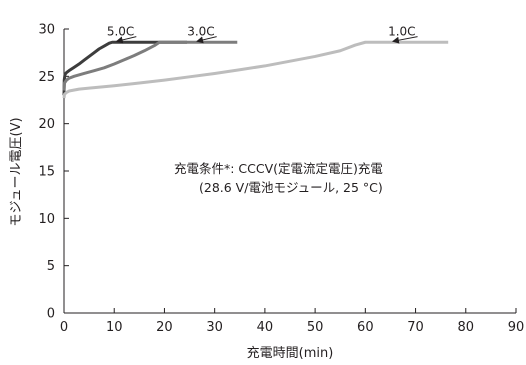 This screenshot has height=365, width=526. What do you see at coordinates (16, 171) in the screenshot?
I see `y-axis-title: モジュール電圧(V)` at bounding box center [16, 171].